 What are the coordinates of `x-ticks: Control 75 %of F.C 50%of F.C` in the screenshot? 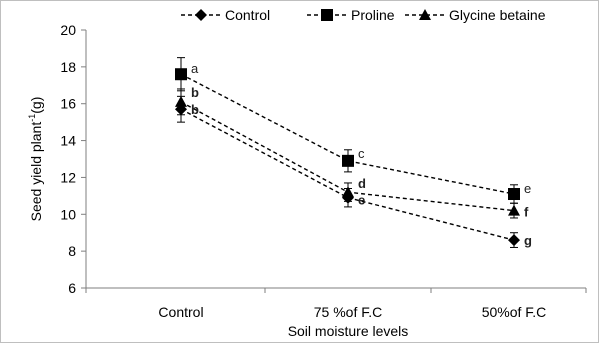 It's located at (336, 304).